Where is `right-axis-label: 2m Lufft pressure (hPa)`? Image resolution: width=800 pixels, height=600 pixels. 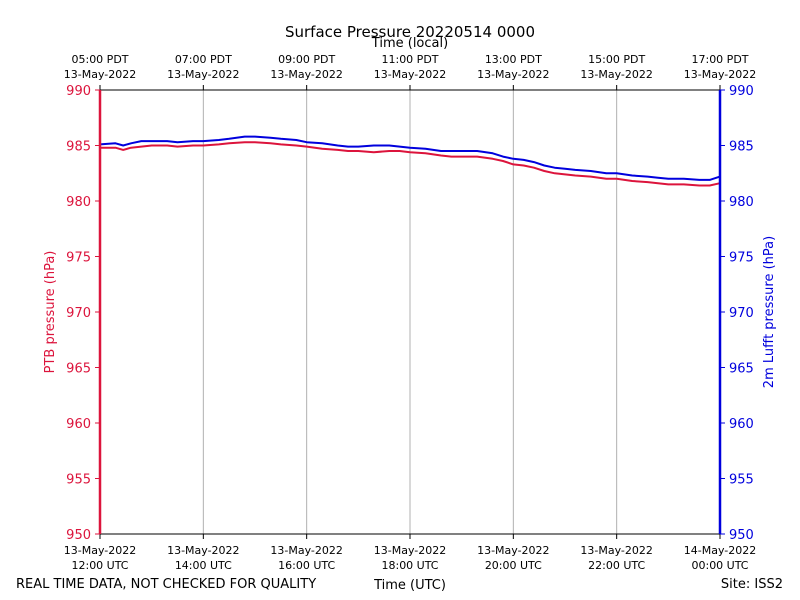
right-axis-label: 2m Lufft pressure (hPa) is located at coordinates (769, 312).